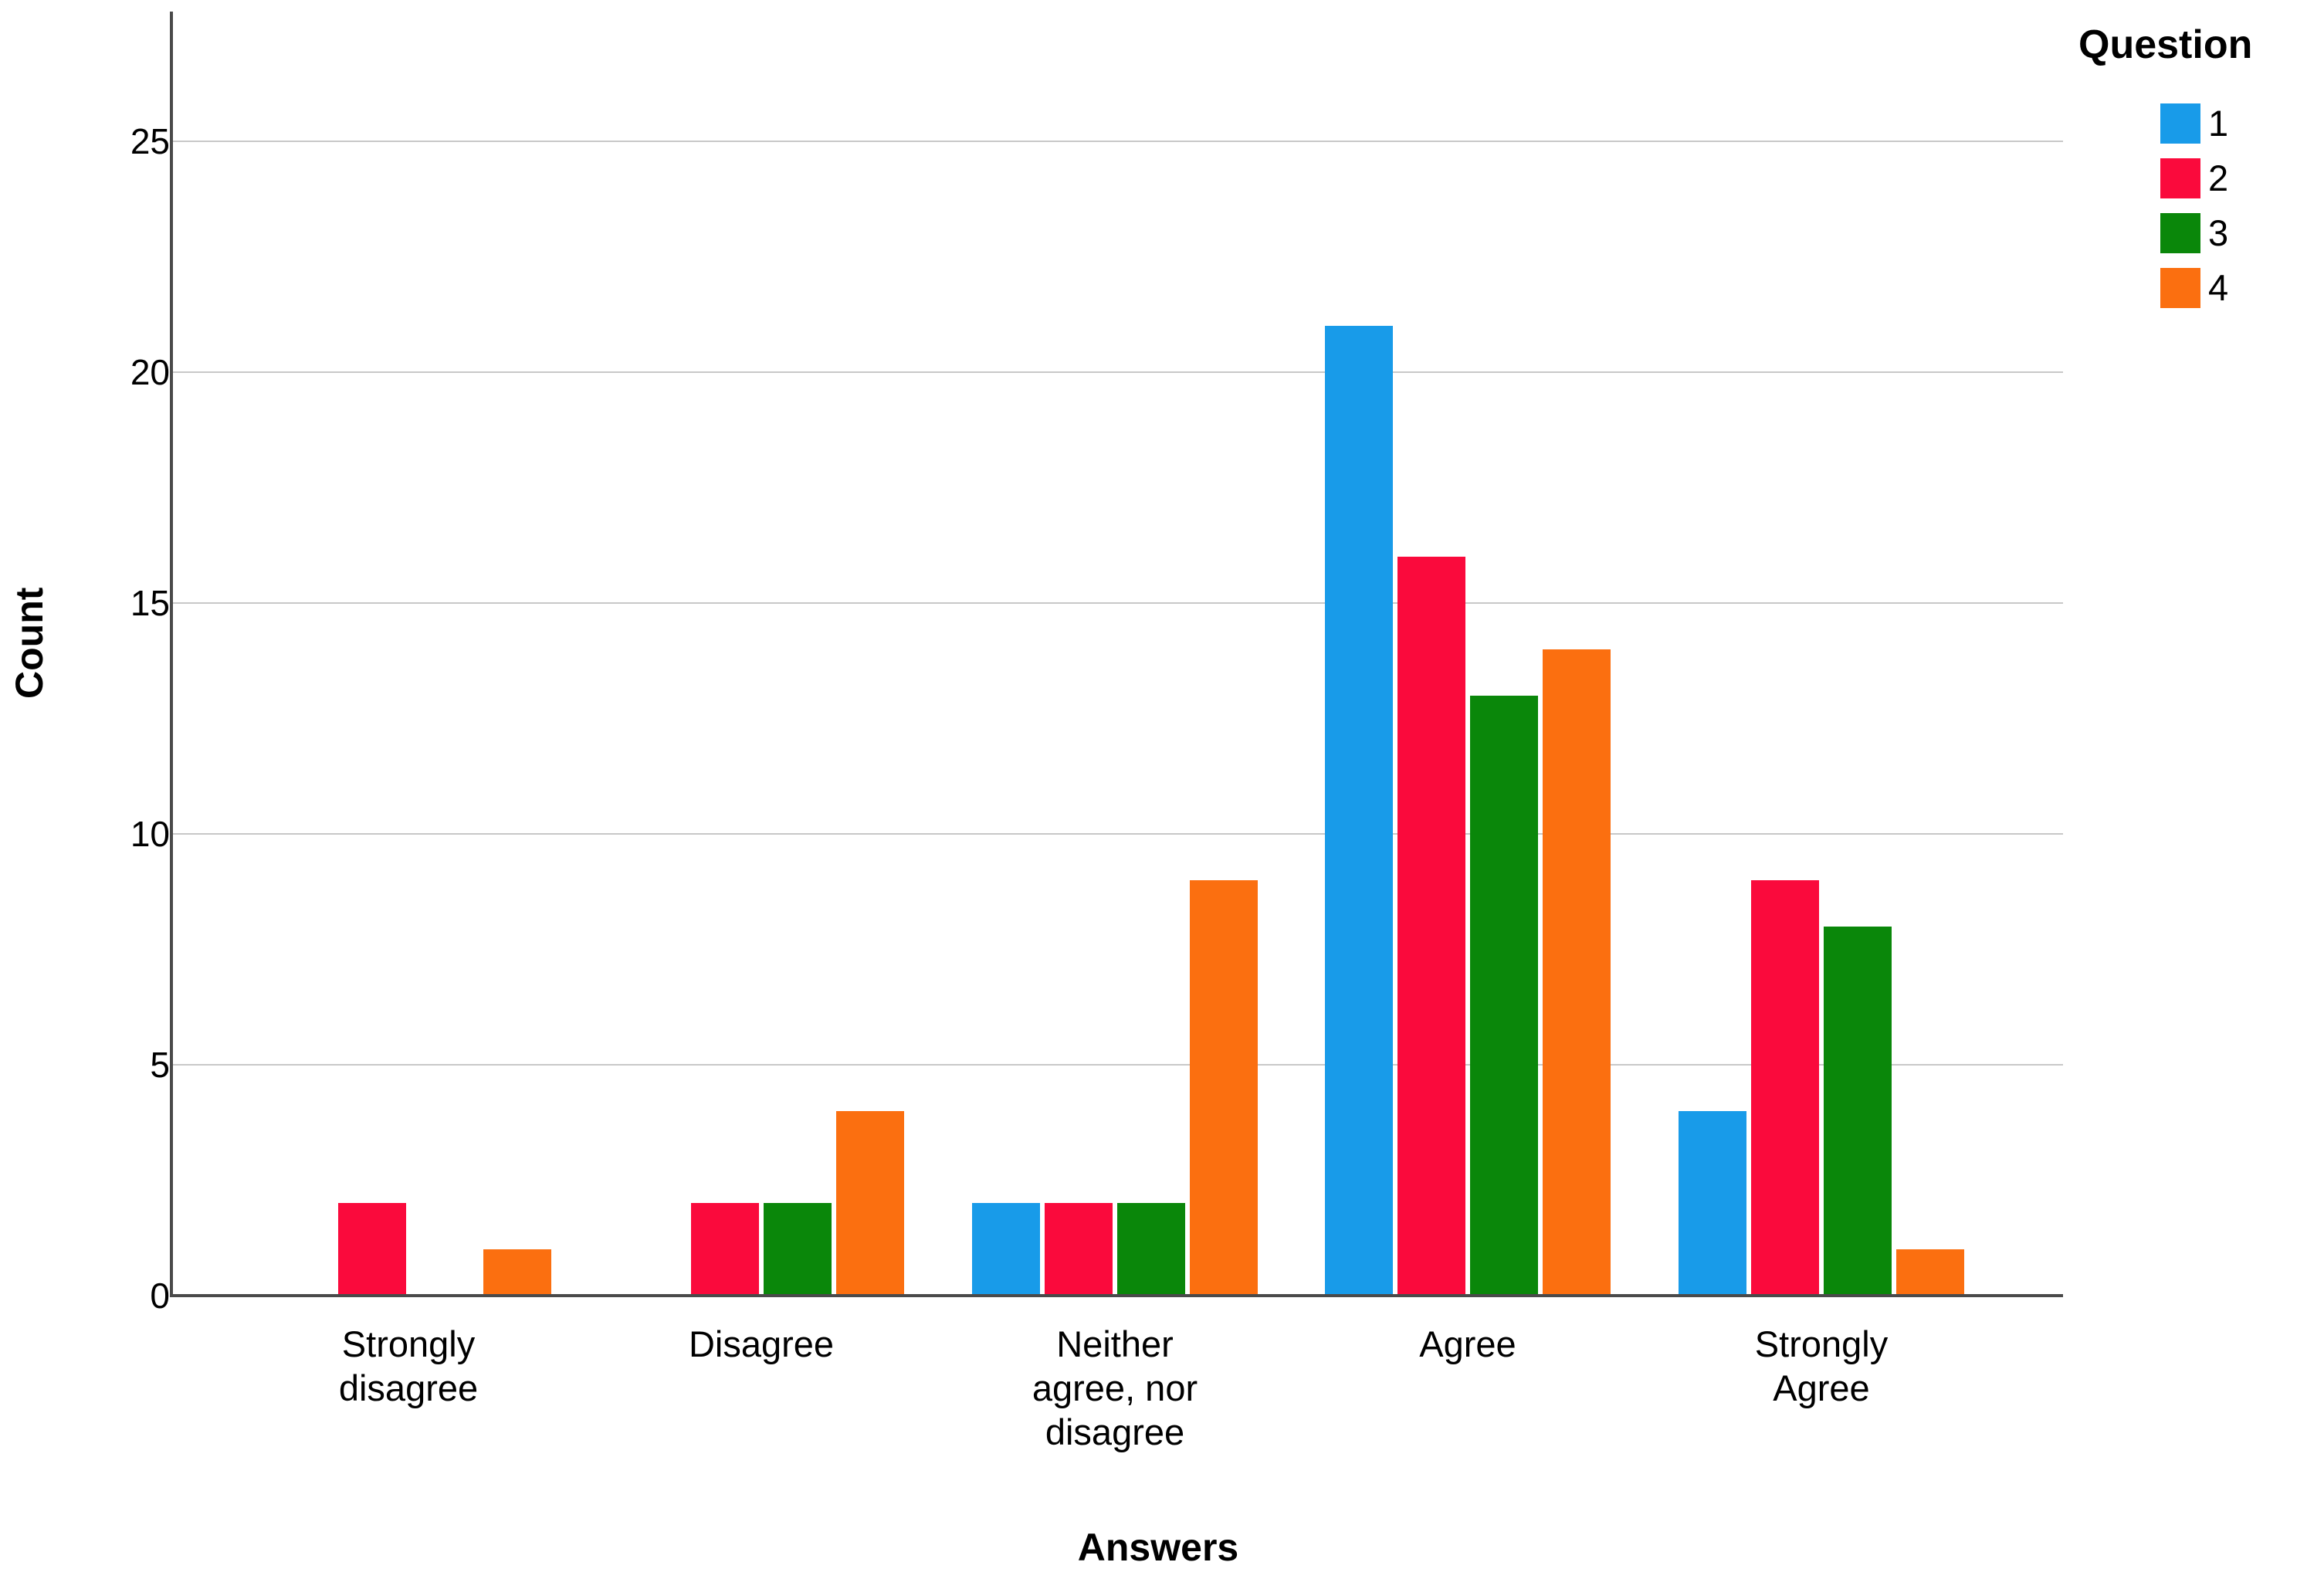 This screenshot has width=2324, height=1596. I want to click on bar-agree-q4, so click(1577, 972).